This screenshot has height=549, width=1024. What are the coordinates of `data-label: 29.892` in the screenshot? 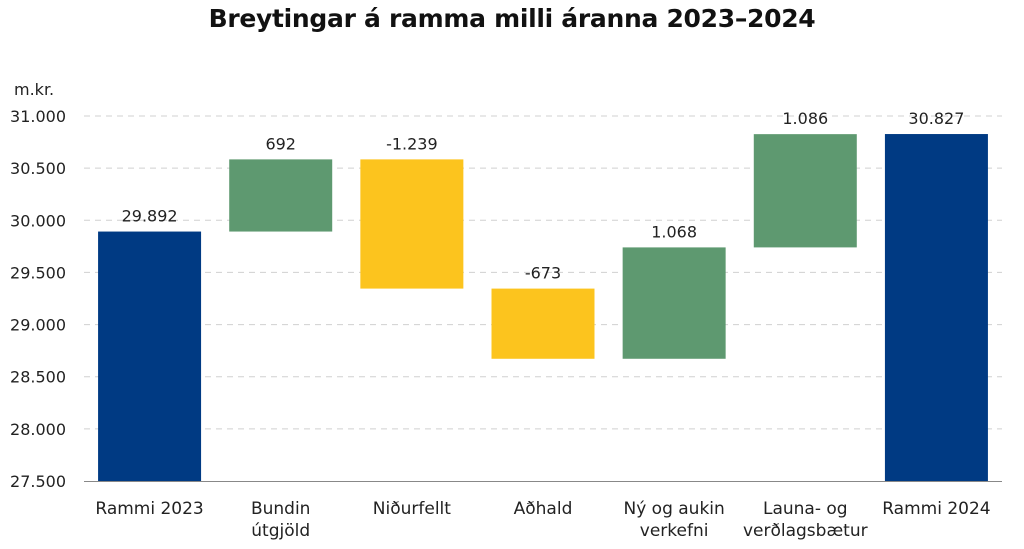 It's located at (150, 216).